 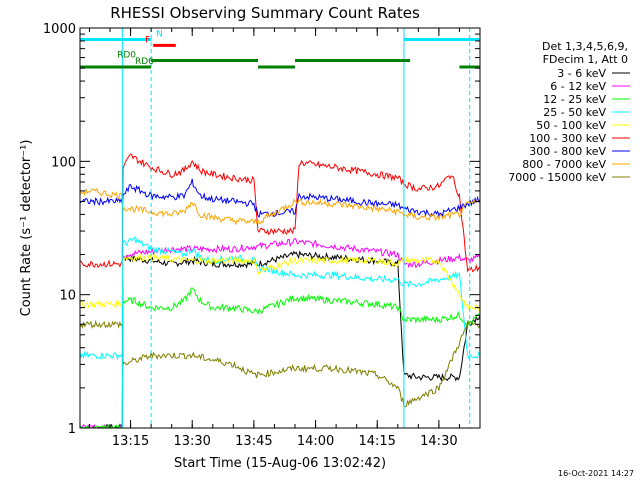 What do you see at coordinates (557, 177) in the screenshot?
I see `legend-label-8: 7000 - 15000 keV` at bounding box center [557, 177].